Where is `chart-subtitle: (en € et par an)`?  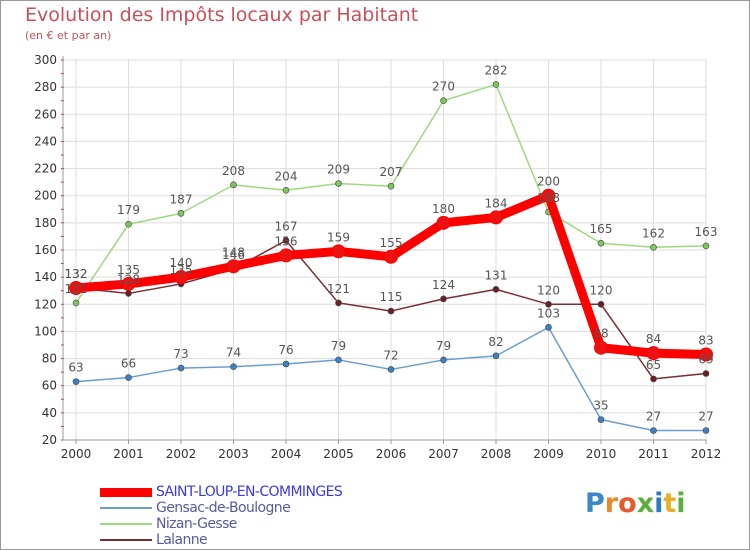 chart-subtitle: (en € et par an) is located at coordinates (68, 35).